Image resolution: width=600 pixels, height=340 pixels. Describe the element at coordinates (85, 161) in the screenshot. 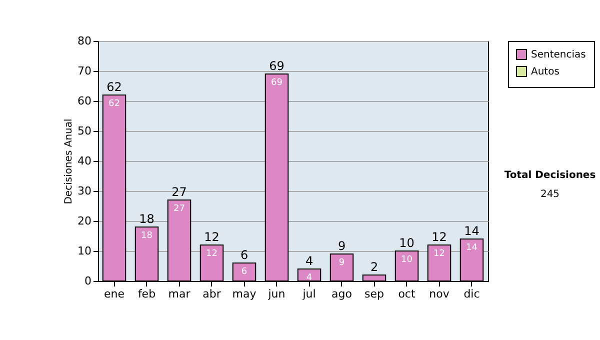

I see `y-tick-label: 40` at that location.